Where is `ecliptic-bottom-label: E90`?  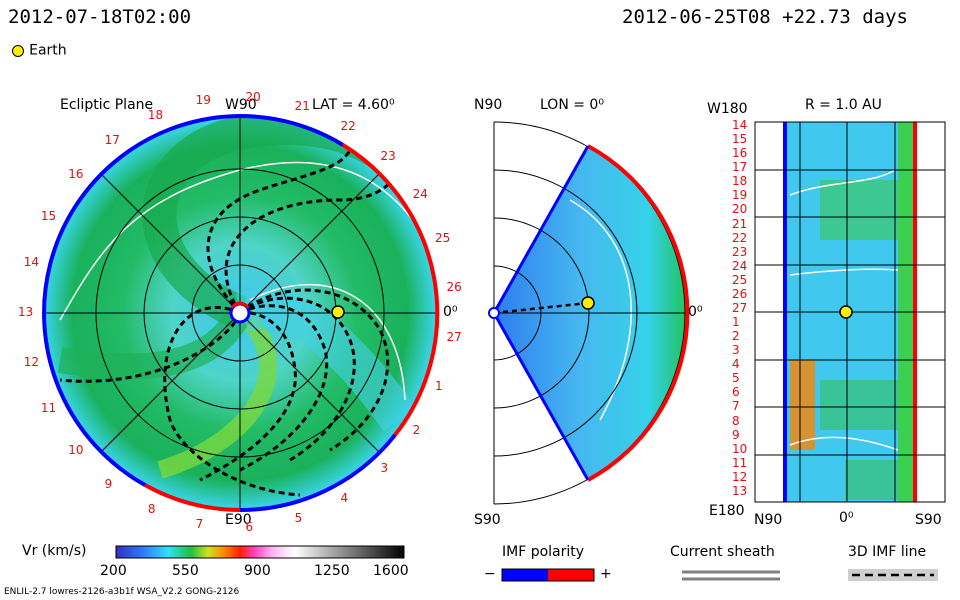
ecliptic-bottom-label: E90 is located at coordinates (238, 520).